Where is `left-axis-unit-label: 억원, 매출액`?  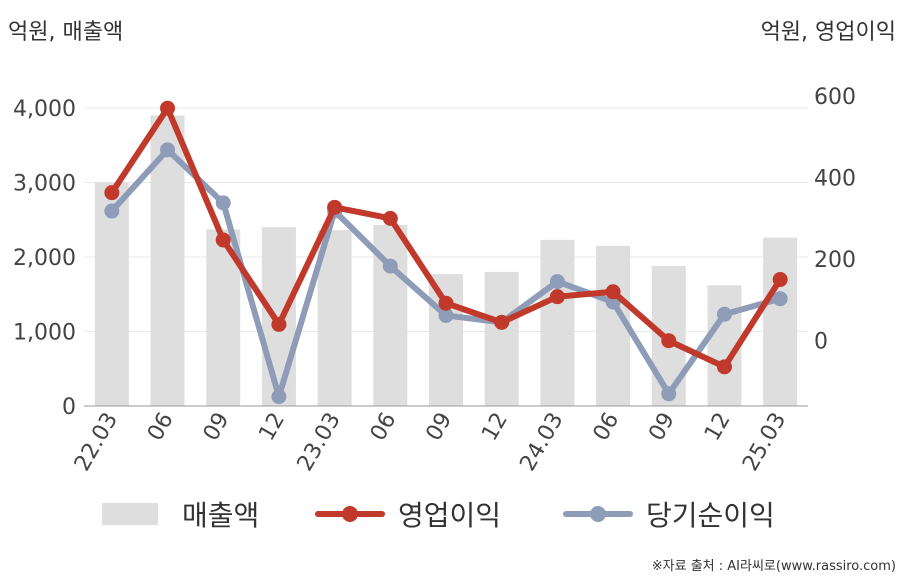
left-axis-unit-label: 억원, 매출액 is located at coordinates (66, 32).